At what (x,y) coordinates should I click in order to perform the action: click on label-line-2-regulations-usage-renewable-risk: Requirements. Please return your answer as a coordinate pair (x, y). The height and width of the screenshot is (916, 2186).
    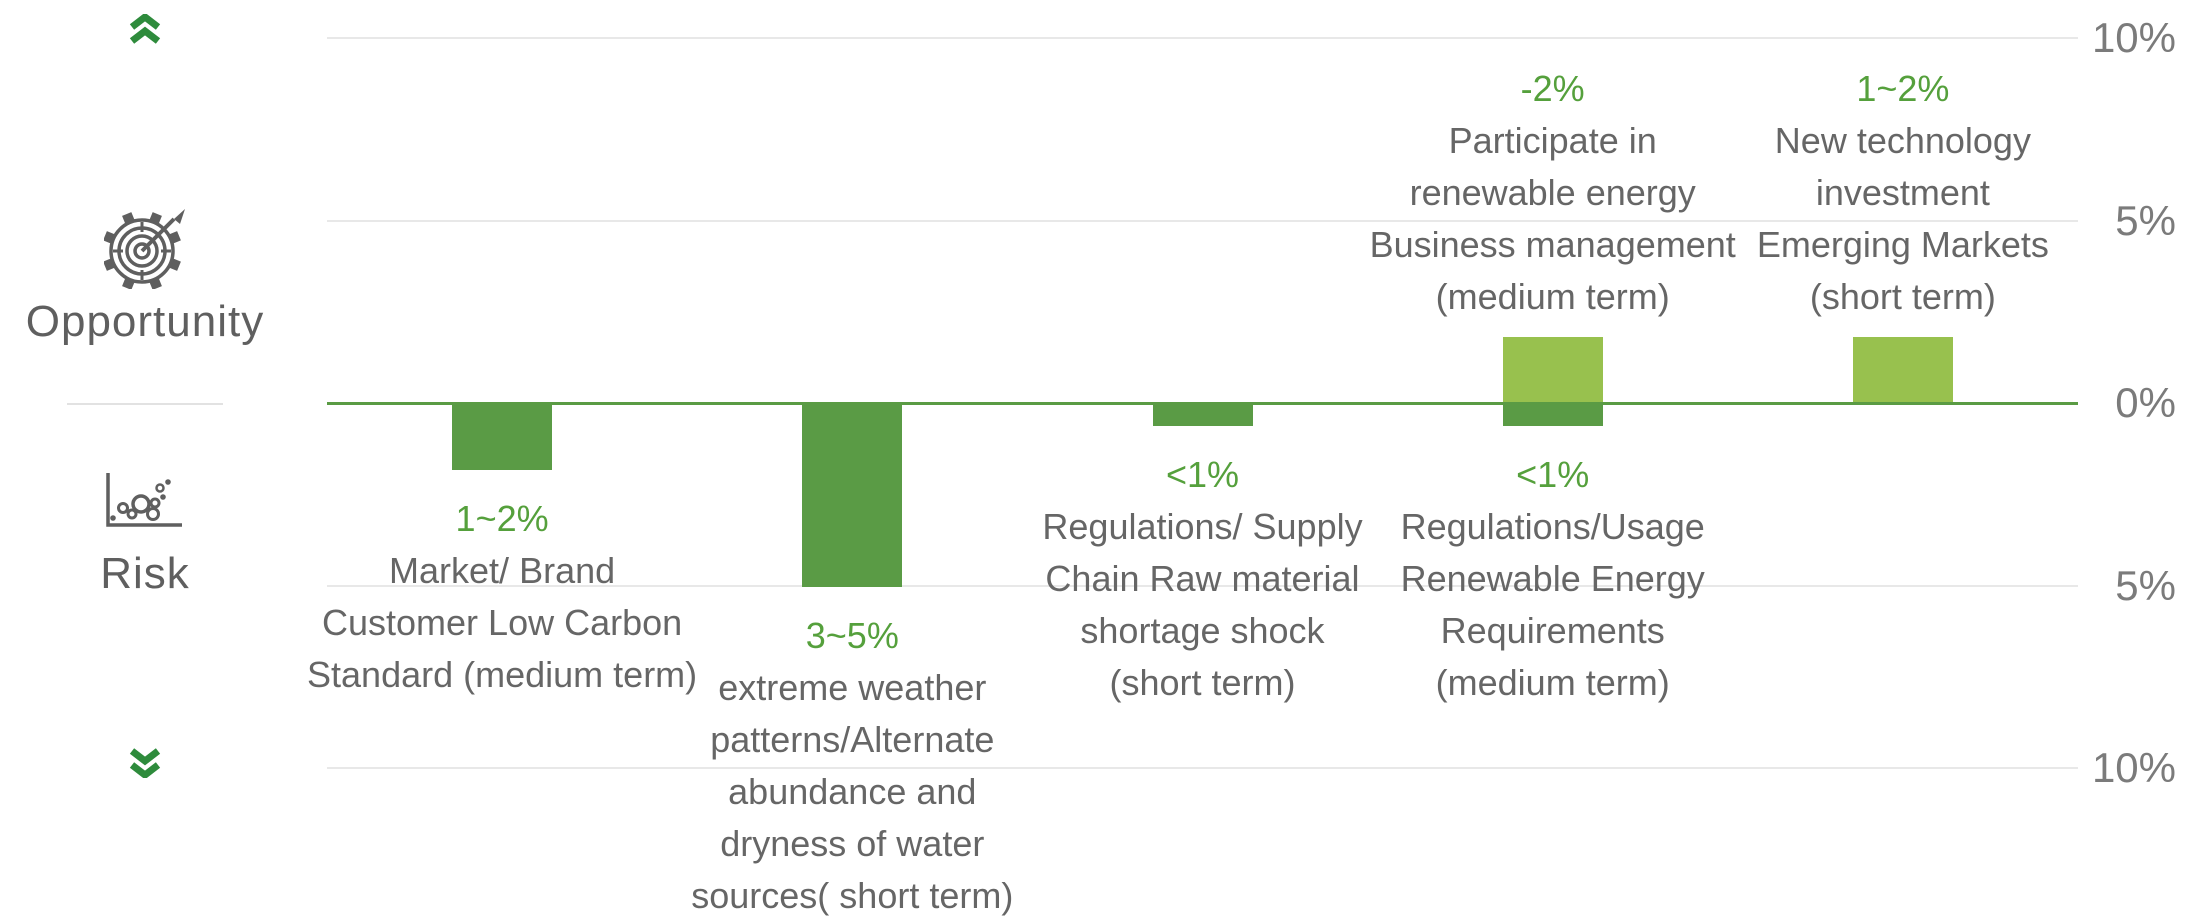
    Looking at the image, I should click on (1552, 630).